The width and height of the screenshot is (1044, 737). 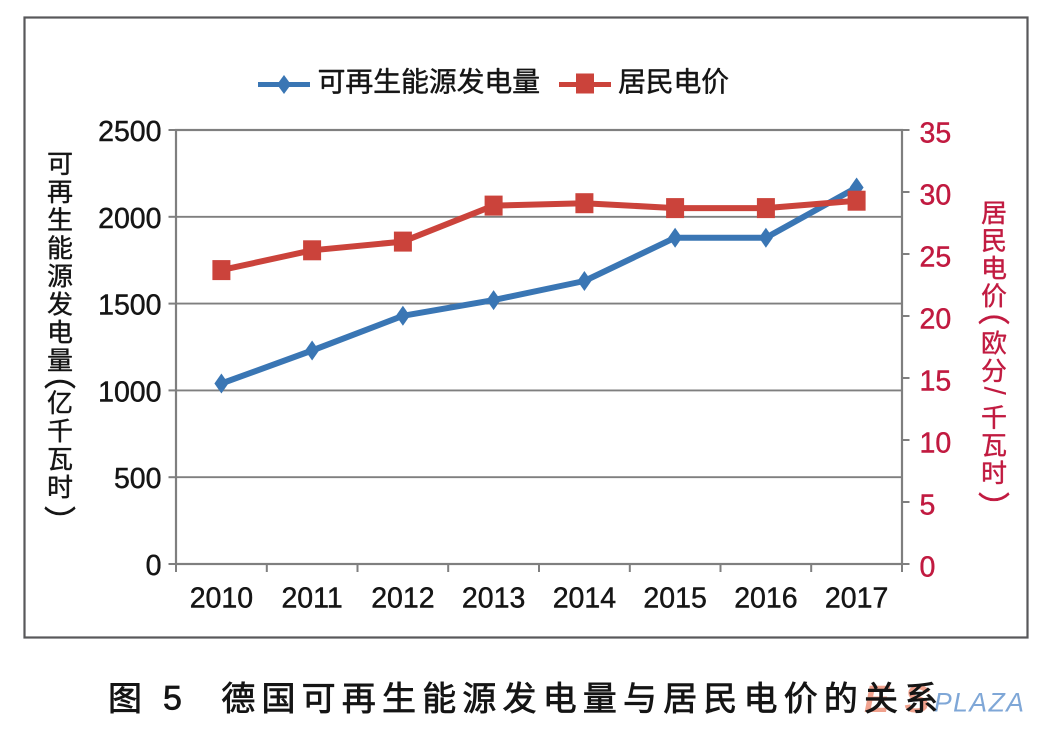 What do you see at coordinates (585, 599) in the screenshot?
I see `svg-text: 2014` at bounding box center [585, 599].